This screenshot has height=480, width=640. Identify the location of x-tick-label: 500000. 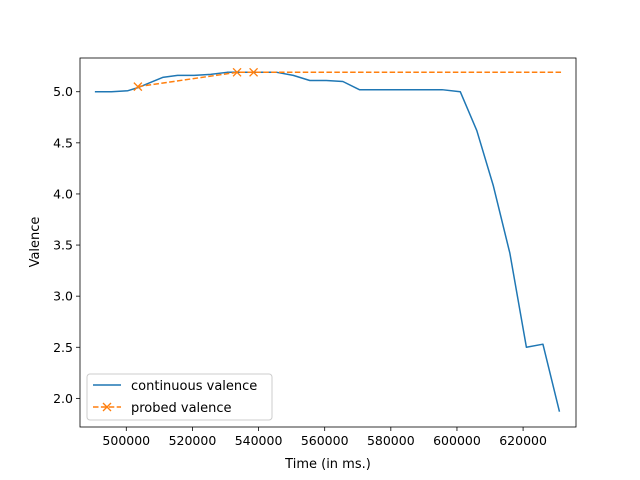
(126, 440).